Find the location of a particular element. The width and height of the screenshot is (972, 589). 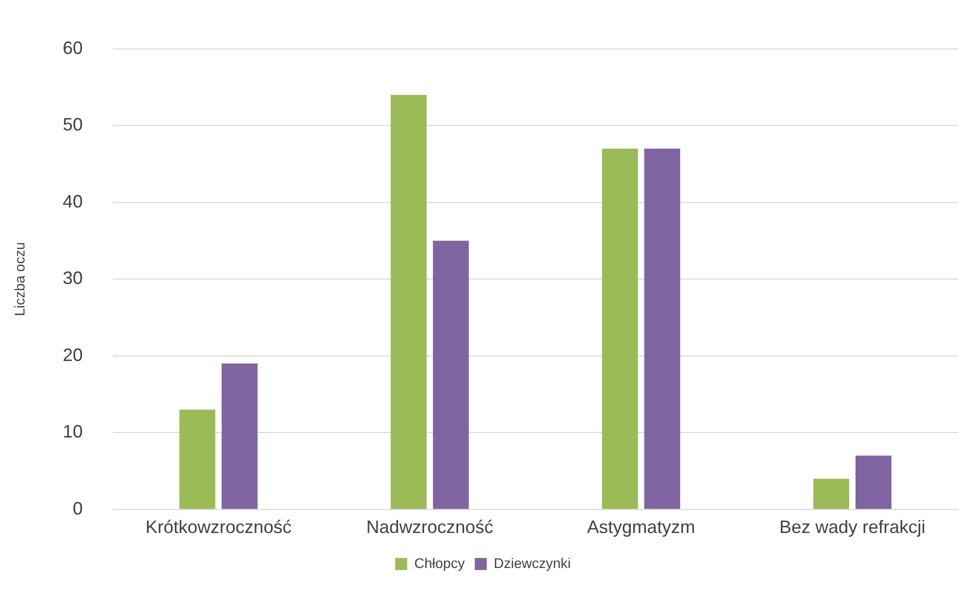

x-tick-label: Krótkowzroczność is located at coordinates (218, 527).